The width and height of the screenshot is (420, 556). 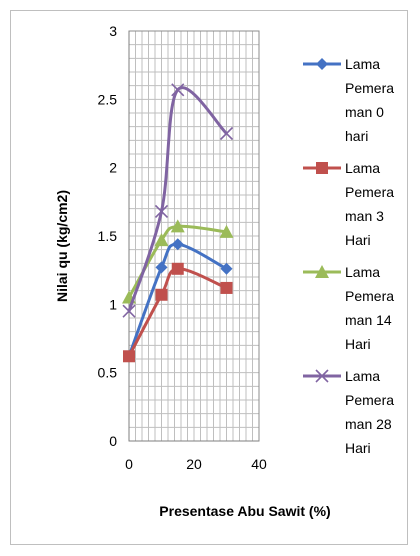 What do you see at coordinates (348, 100) in the screenshot?
I see `legend-entry-1: Lama Pemera man 0 hari` at bounding box center [348, 100].